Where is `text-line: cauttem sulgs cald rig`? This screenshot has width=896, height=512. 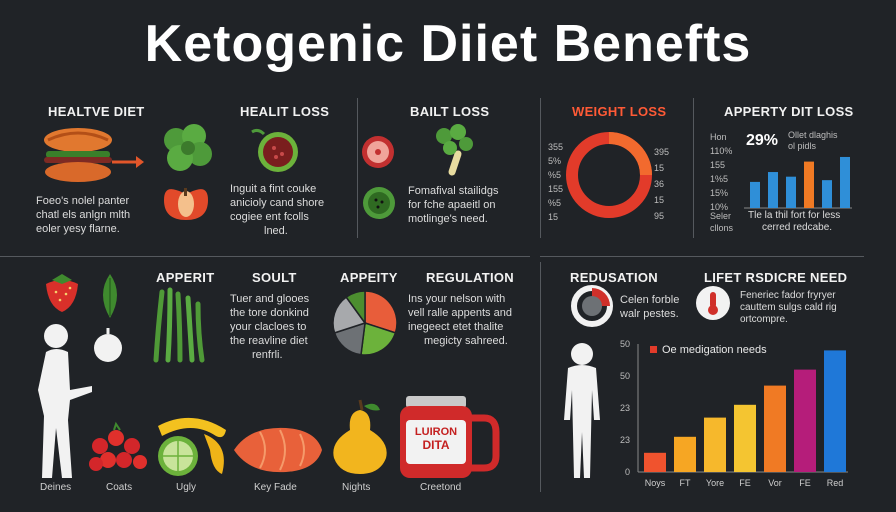 text-line: cauttem sulgs cald rig is located at coordinates (788, 307).